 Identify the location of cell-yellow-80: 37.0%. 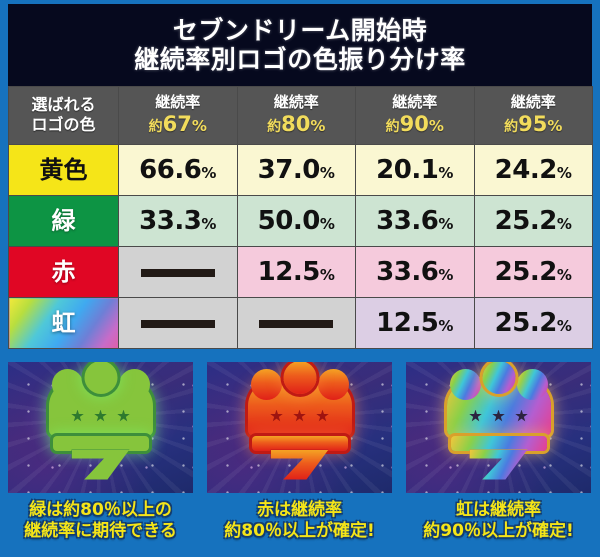
(296, 170).